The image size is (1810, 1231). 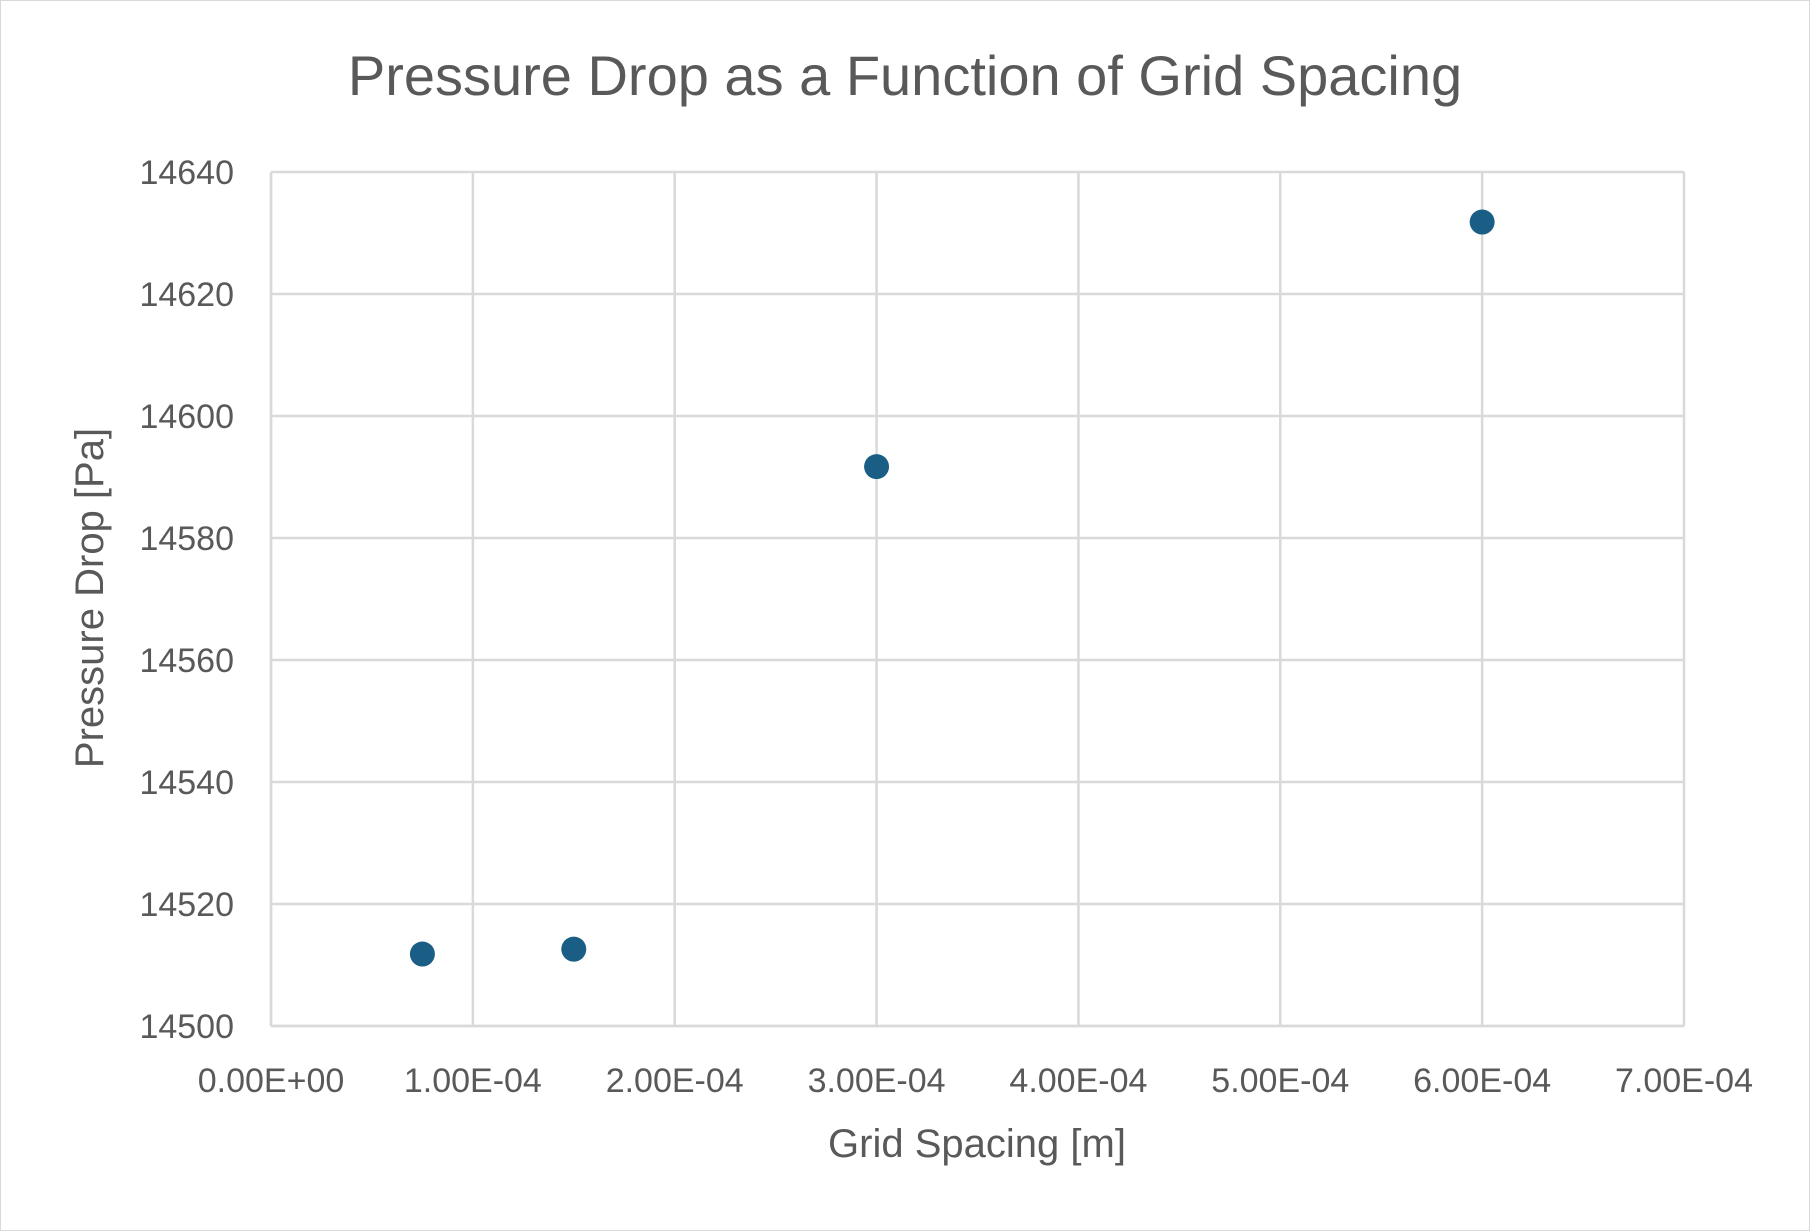 I want to click on y-tick-label: 14640, so click(x=186, y=173).